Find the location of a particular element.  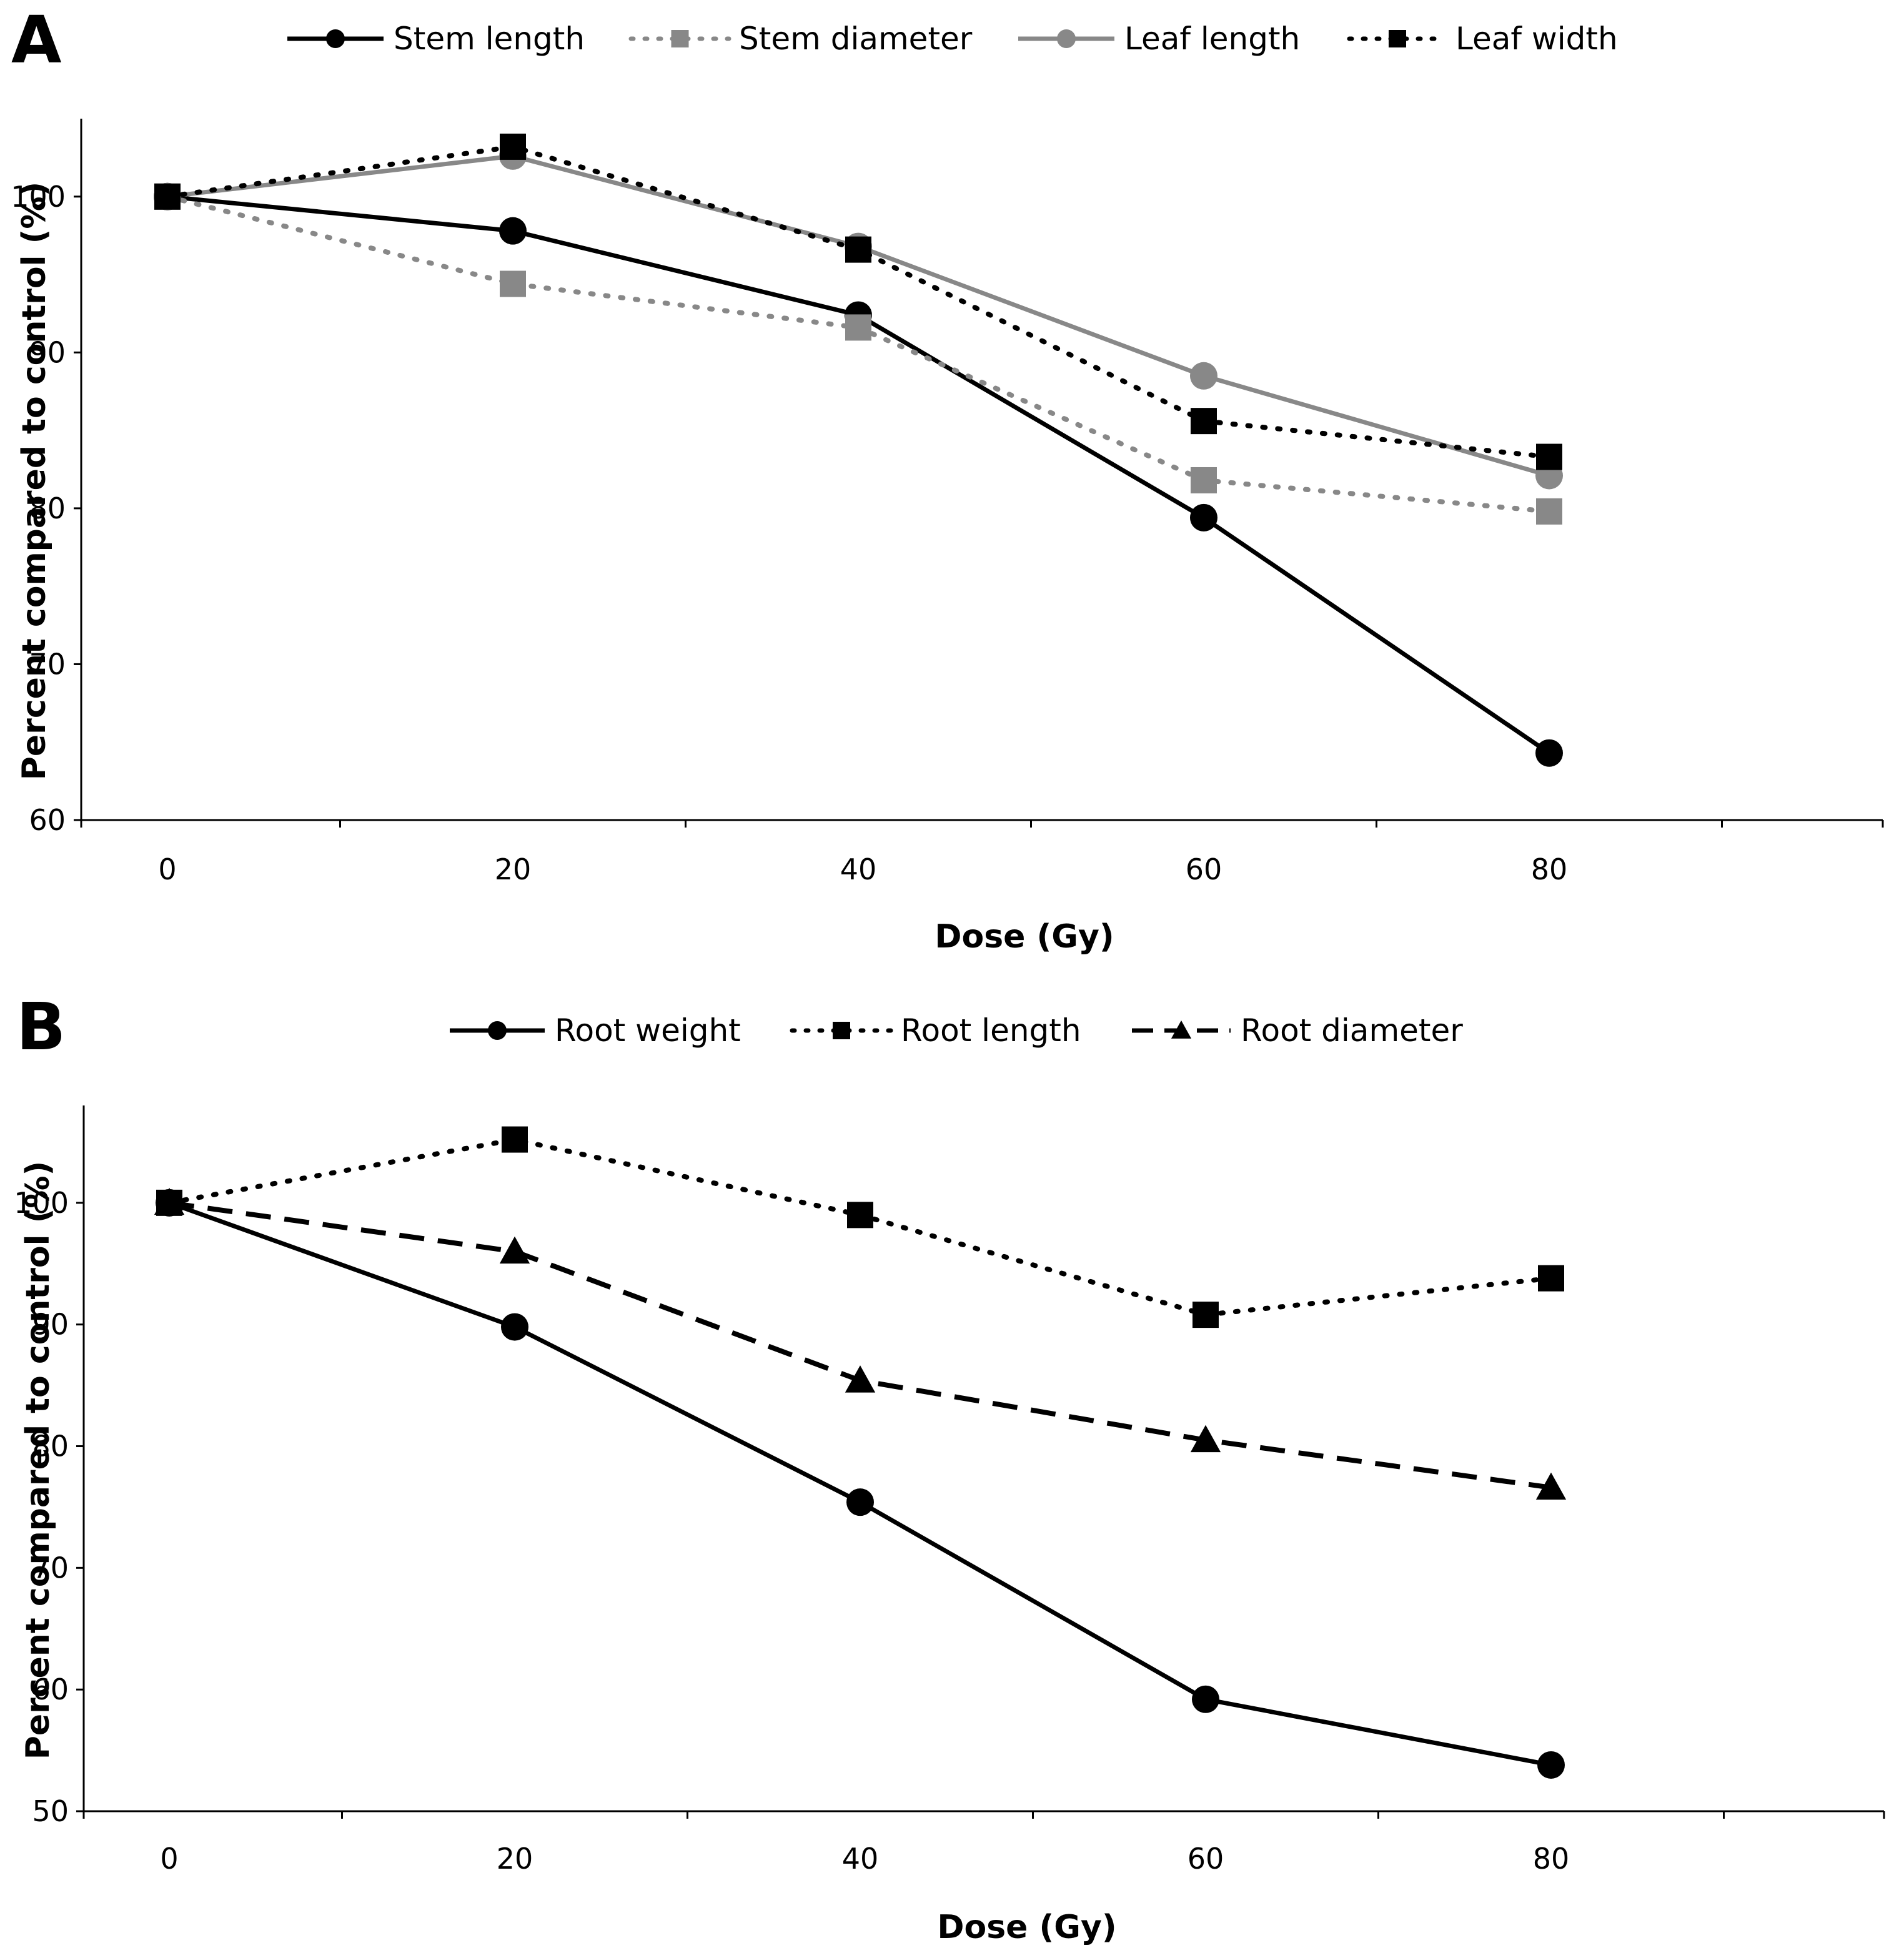

series-leaf-width is located at coordinates (858, 301).